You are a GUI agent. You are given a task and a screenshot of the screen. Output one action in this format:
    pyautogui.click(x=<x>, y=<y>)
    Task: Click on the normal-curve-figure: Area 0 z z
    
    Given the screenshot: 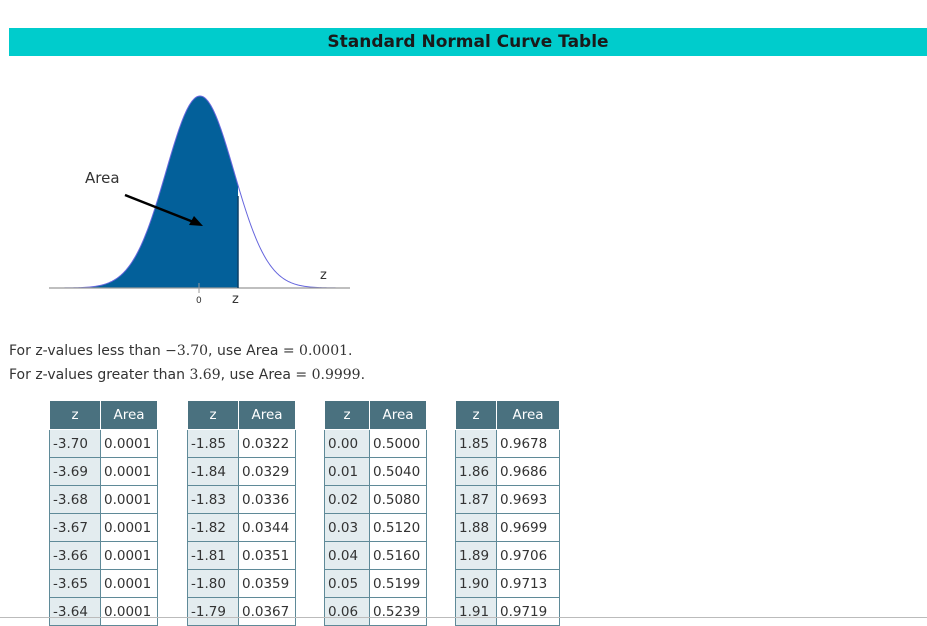 What is the action you would take?
    pyautogui.click(x=199, y=201)
    